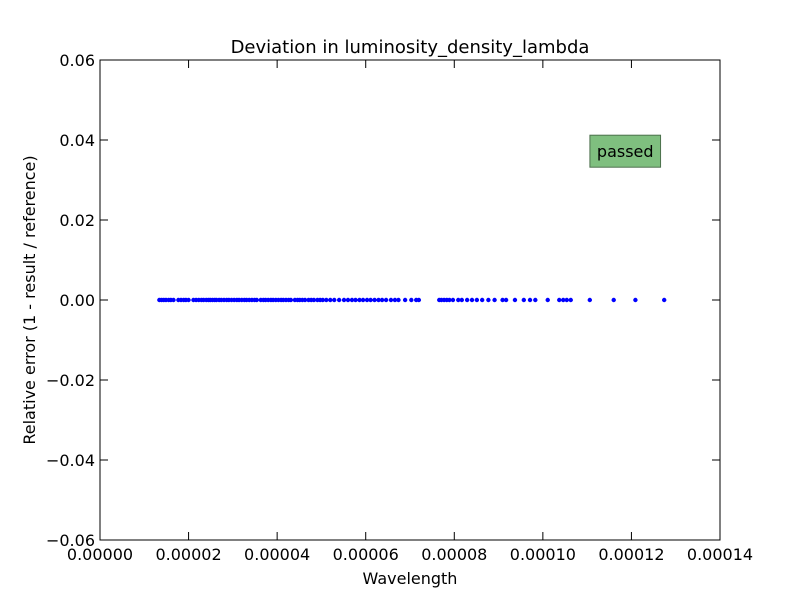 The image size is (800, 604). I want to click on annotations: passed, so click(625, 151).